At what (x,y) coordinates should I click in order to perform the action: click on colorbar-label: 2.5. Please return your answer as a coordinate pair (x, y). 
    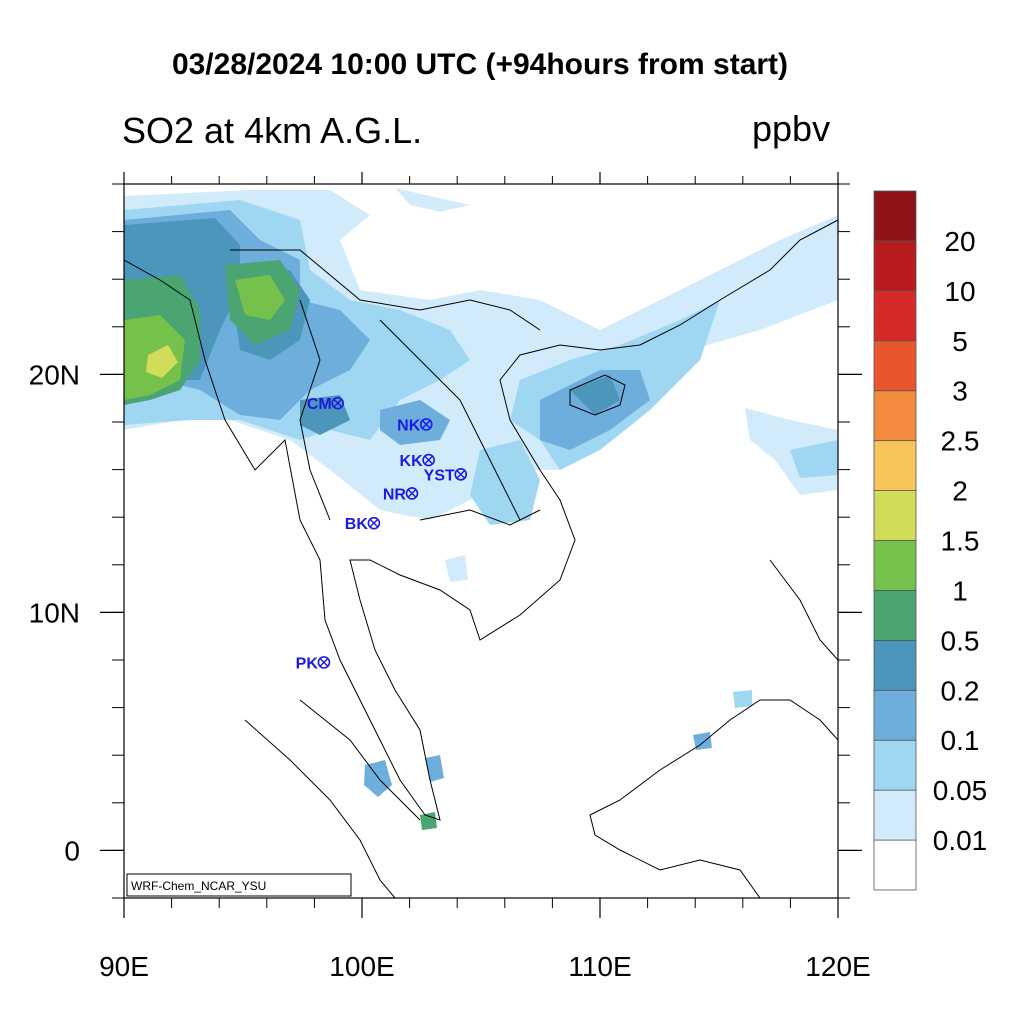
    Looking at the image, I should click on (960, 441).